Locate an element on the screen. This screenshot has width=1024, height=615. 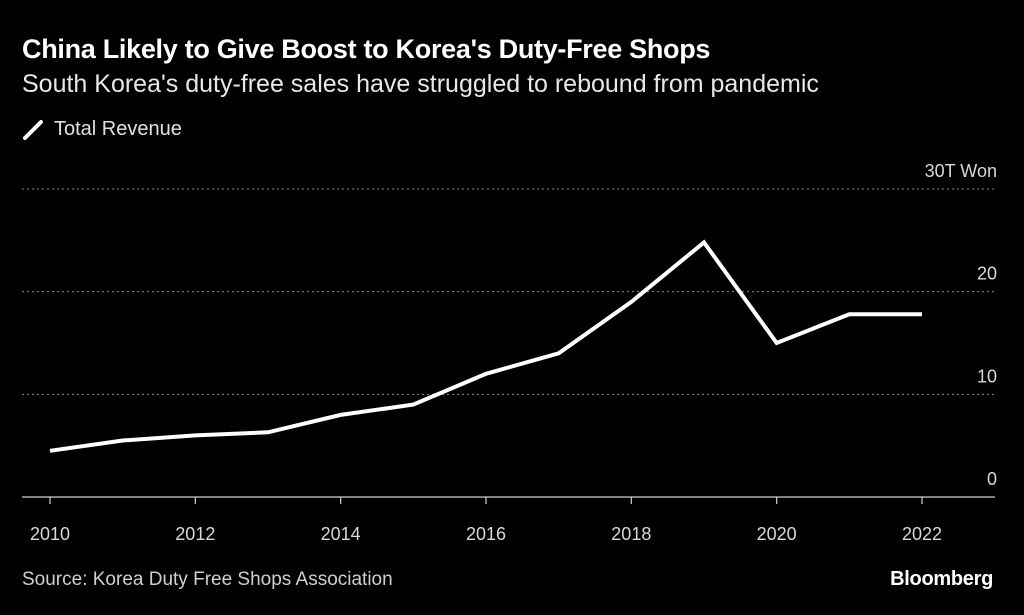
y-tick-label: 10 is located at coordinates (987, 376).